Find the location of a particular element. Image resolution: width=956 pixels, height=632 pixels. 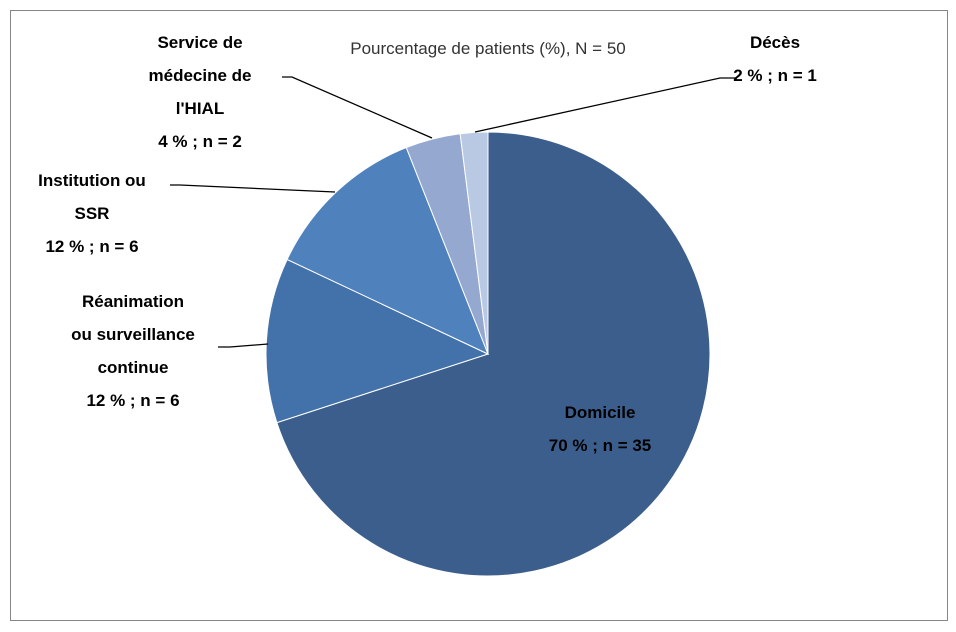

category-name: Réanimation ou surveillance continue is located at coordinates (133, 334).